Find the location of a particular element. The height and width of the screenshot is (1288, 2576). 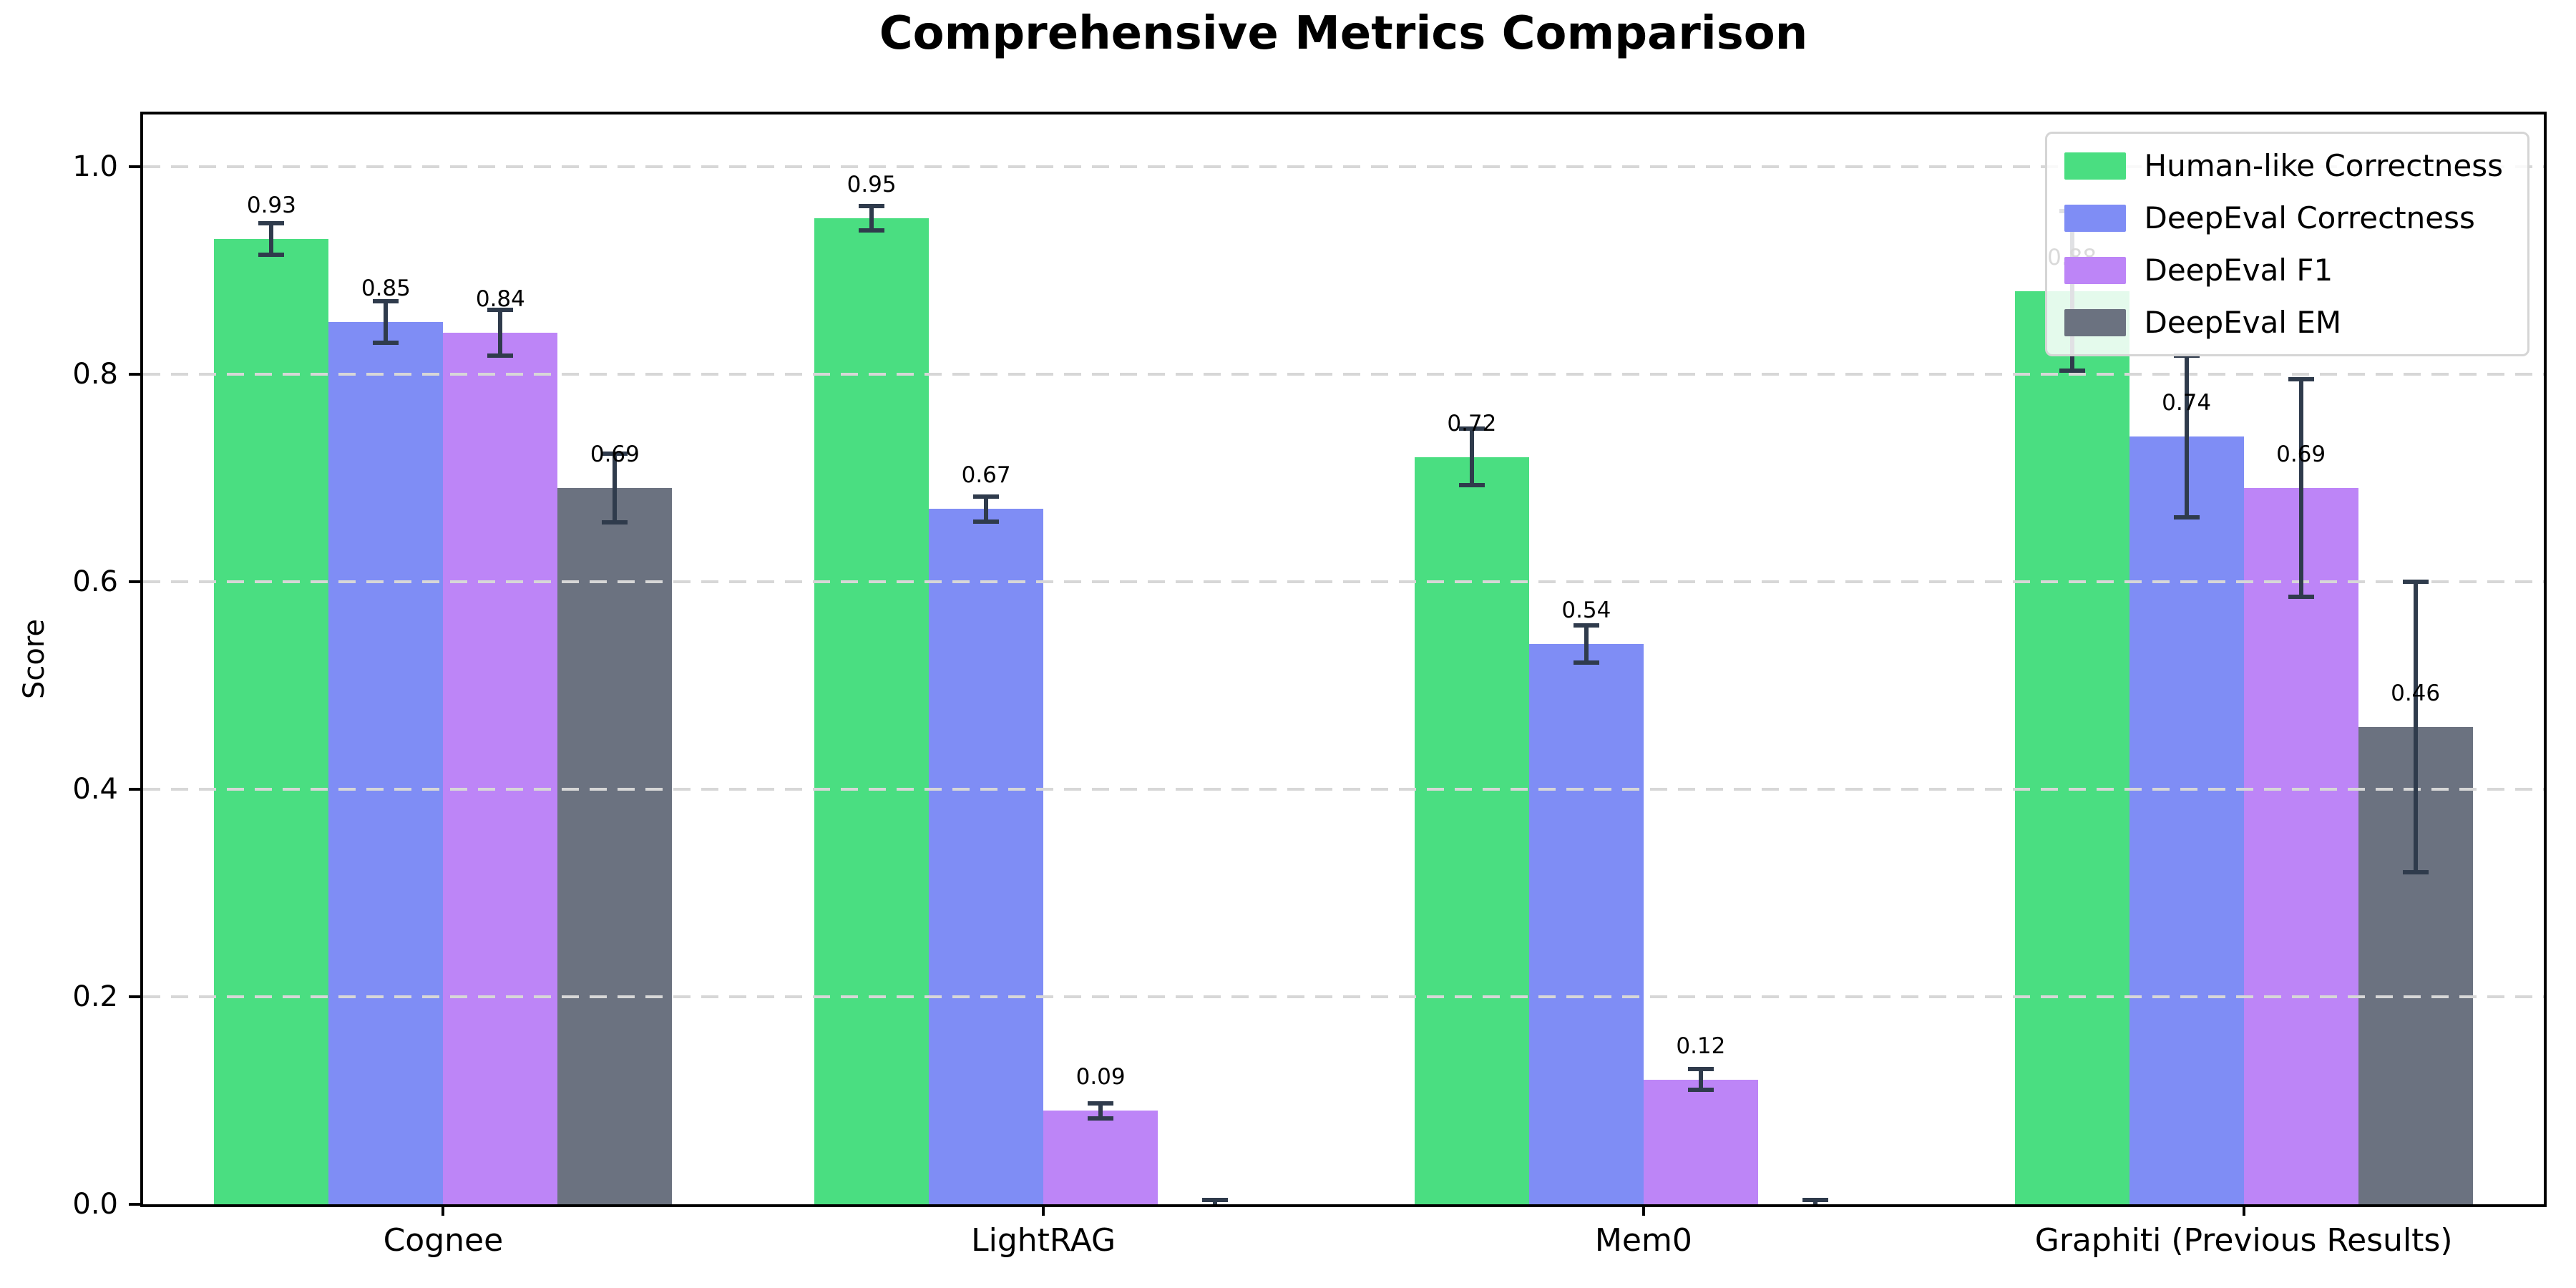

legend-entry-label: Human-like Correctness is located at coordinates (2324, 165).